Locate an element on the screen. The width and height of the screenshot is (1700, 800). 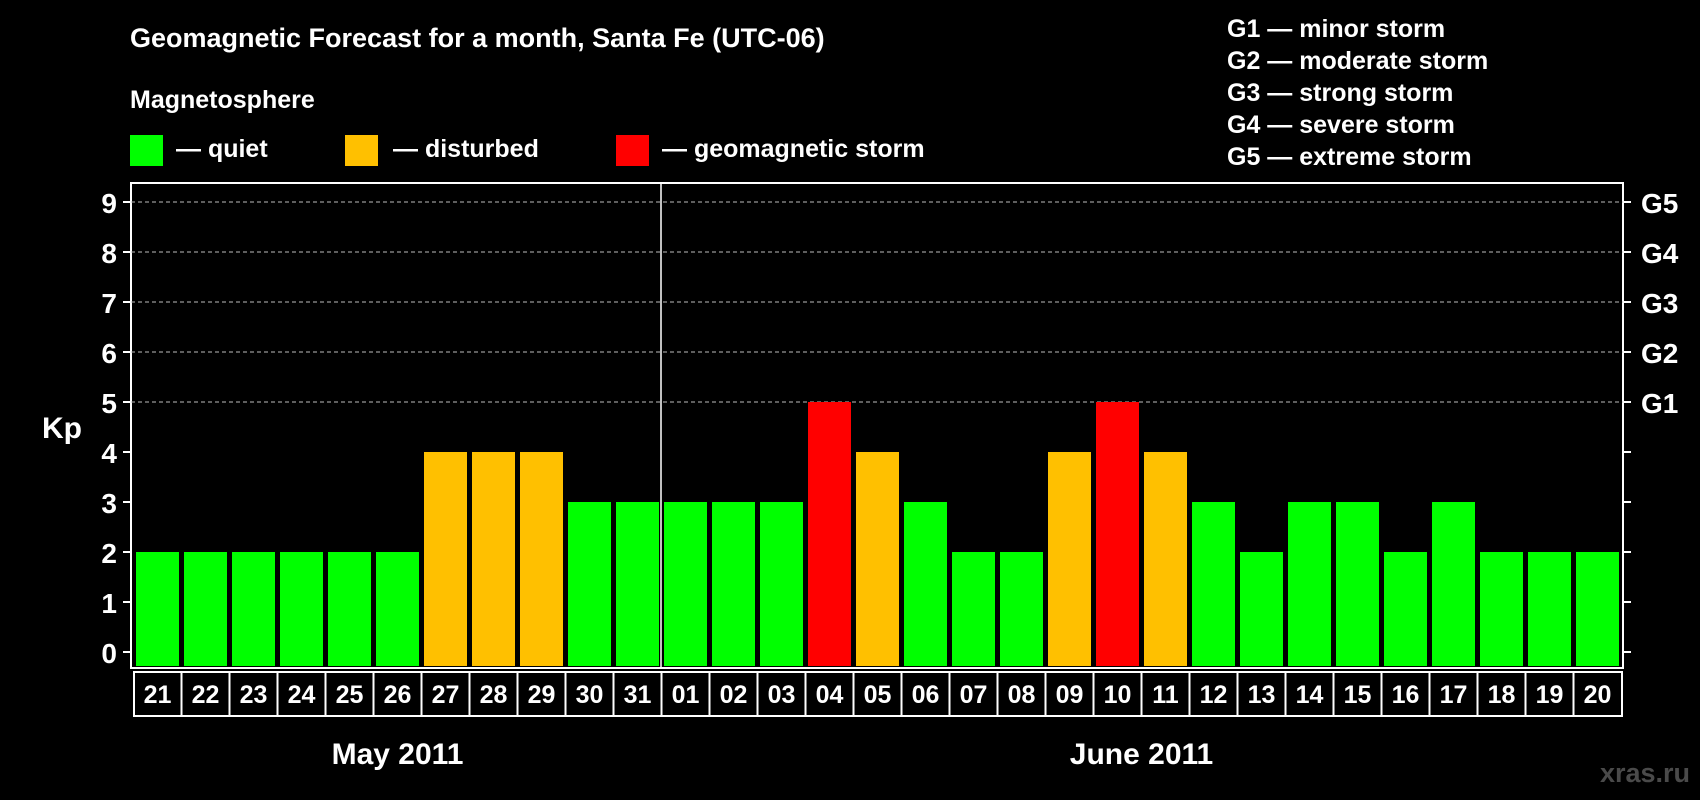
legend-title: Magnetosphere is located at coordinates (222, 100).